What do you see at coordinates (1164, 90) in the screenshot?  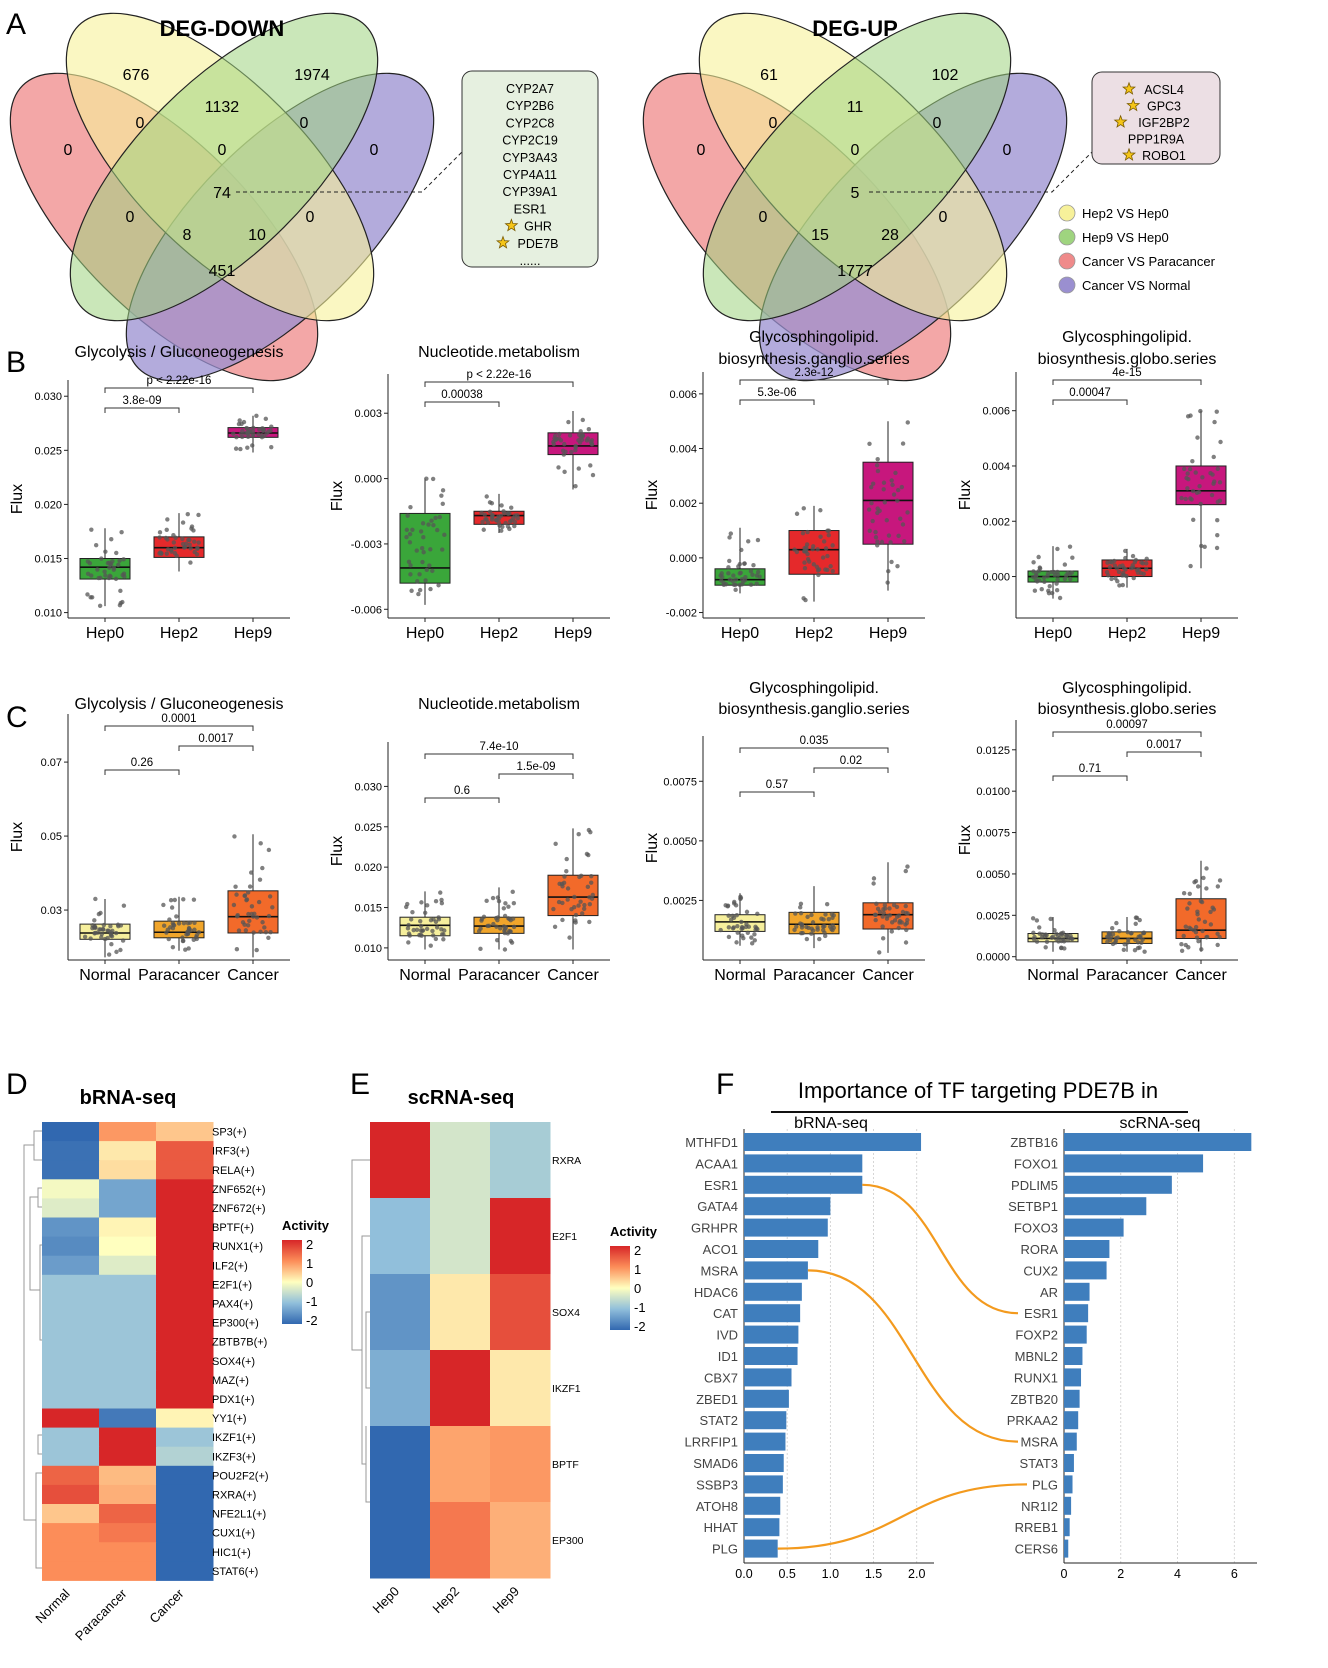 I see `gene-name: ACSL4` at bounding box center [1164, 90].